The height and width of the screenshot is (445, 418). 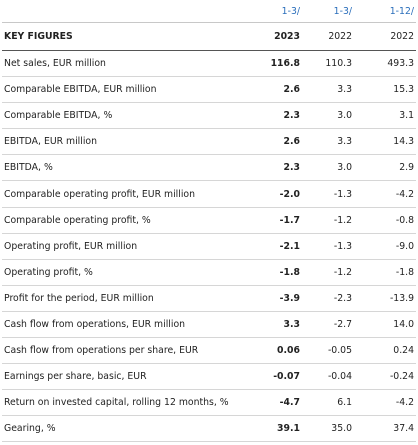 I want to click on cell-value: -0.24, so click(x=385, y=377).